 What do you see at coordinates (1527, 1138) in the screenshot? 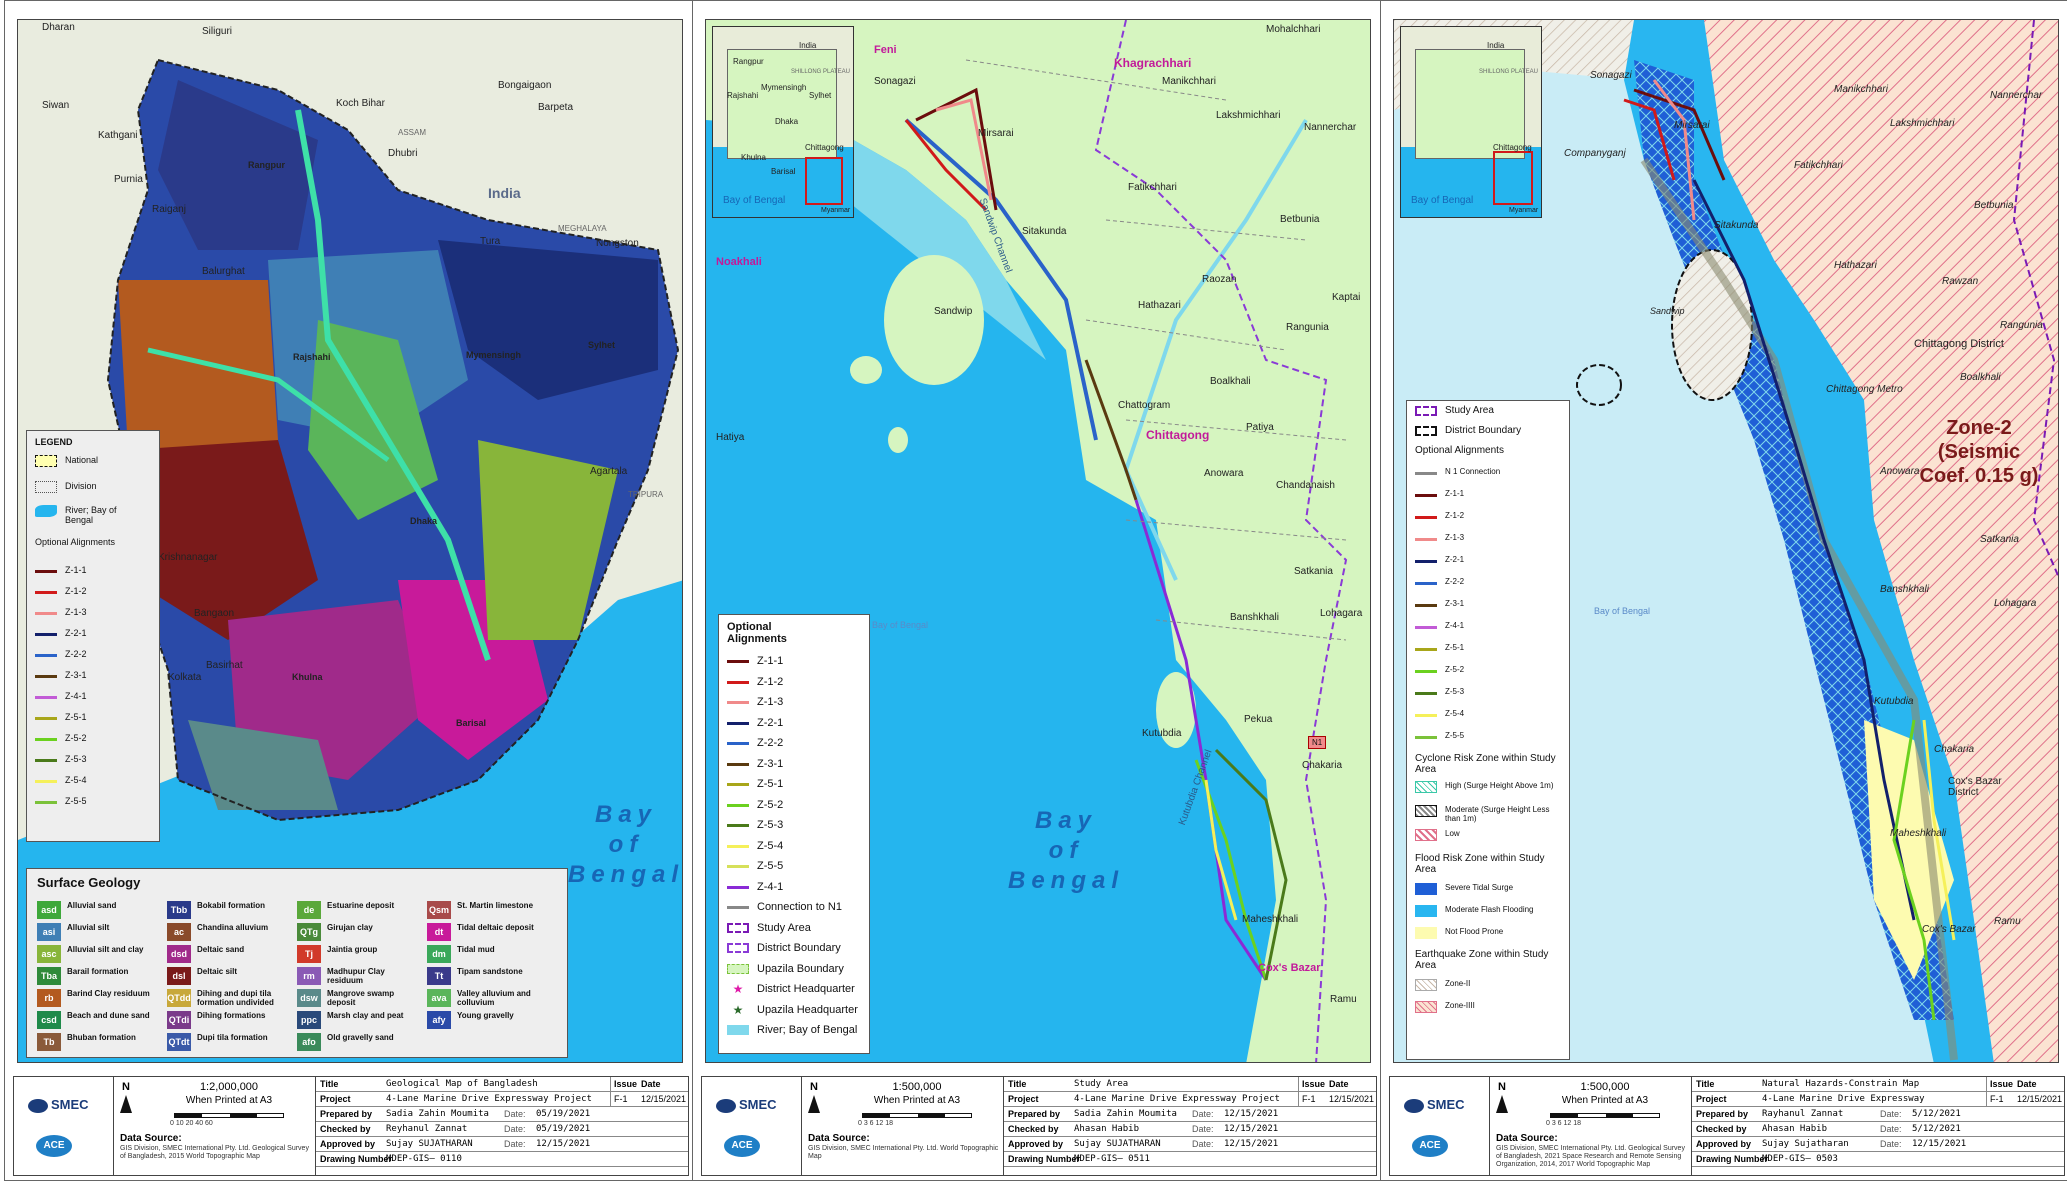
I see `data-source-label: Data Source:` at bounding box center [1527, 1138].